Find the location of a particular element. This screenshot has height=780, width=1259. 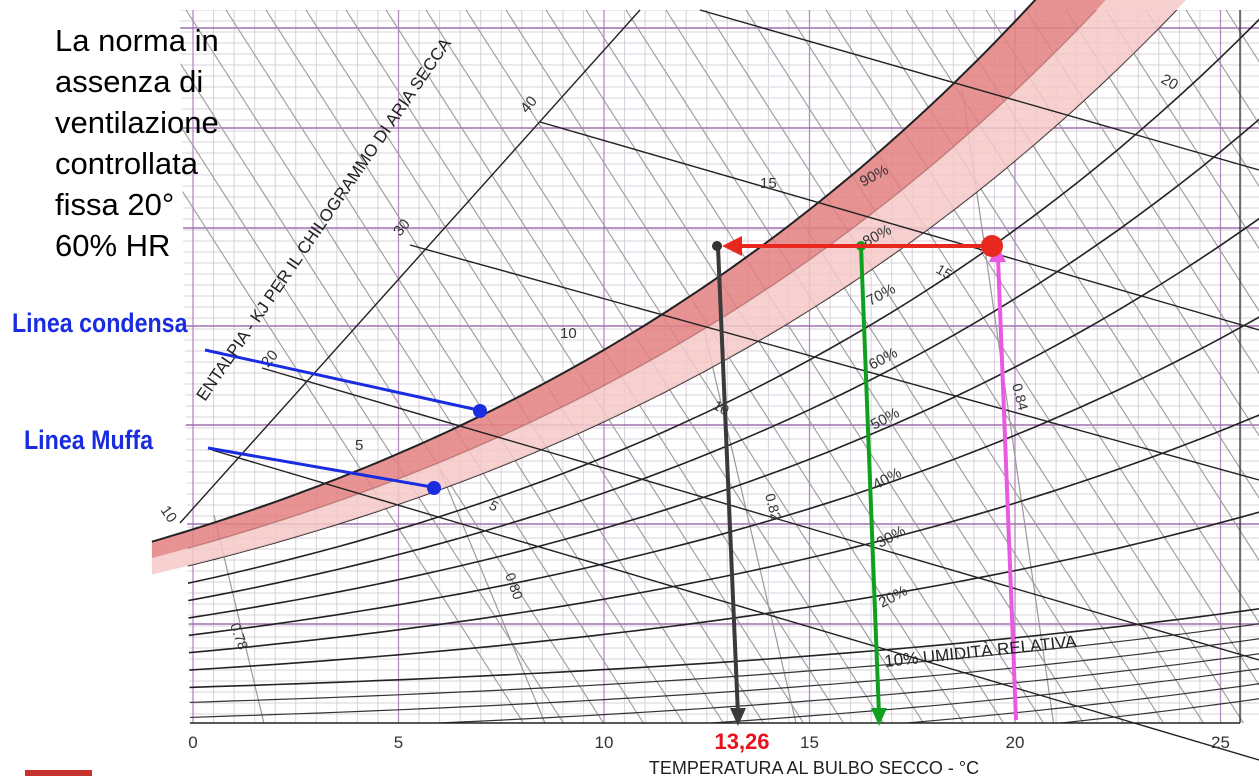

condensa-pointer is located at coordinates (341, 380).